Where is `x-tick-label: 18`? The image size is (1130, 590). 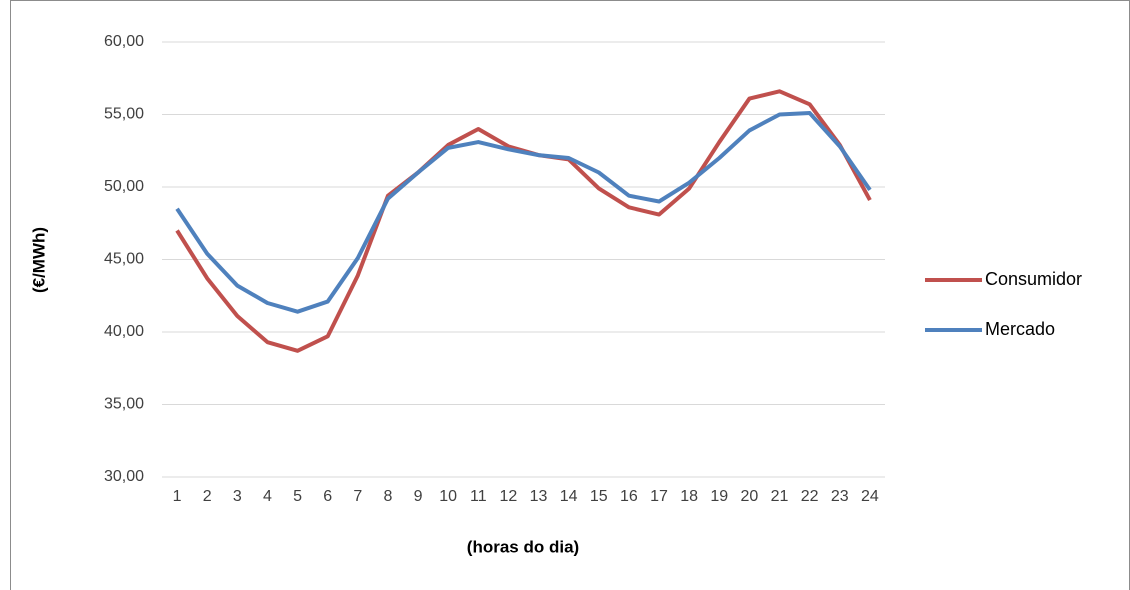 x-tick-label: 18 is located at coordinates (689, 496).